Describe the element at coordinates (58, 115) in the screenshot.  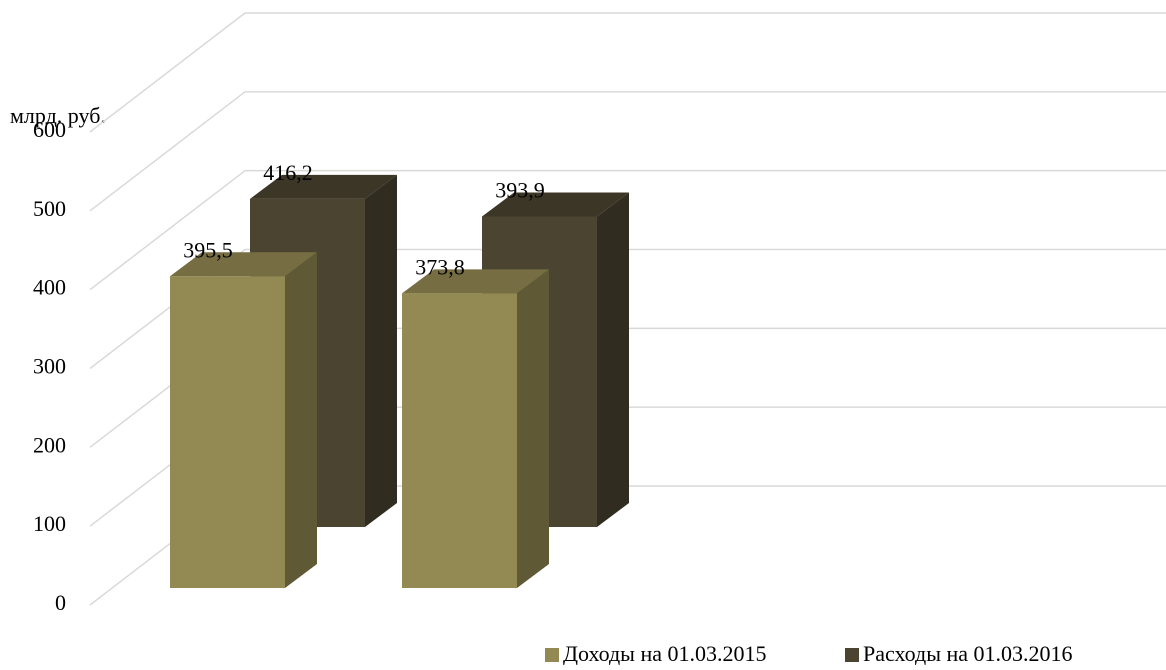
I see `y-axis-label: млрд. руб.` at that location.